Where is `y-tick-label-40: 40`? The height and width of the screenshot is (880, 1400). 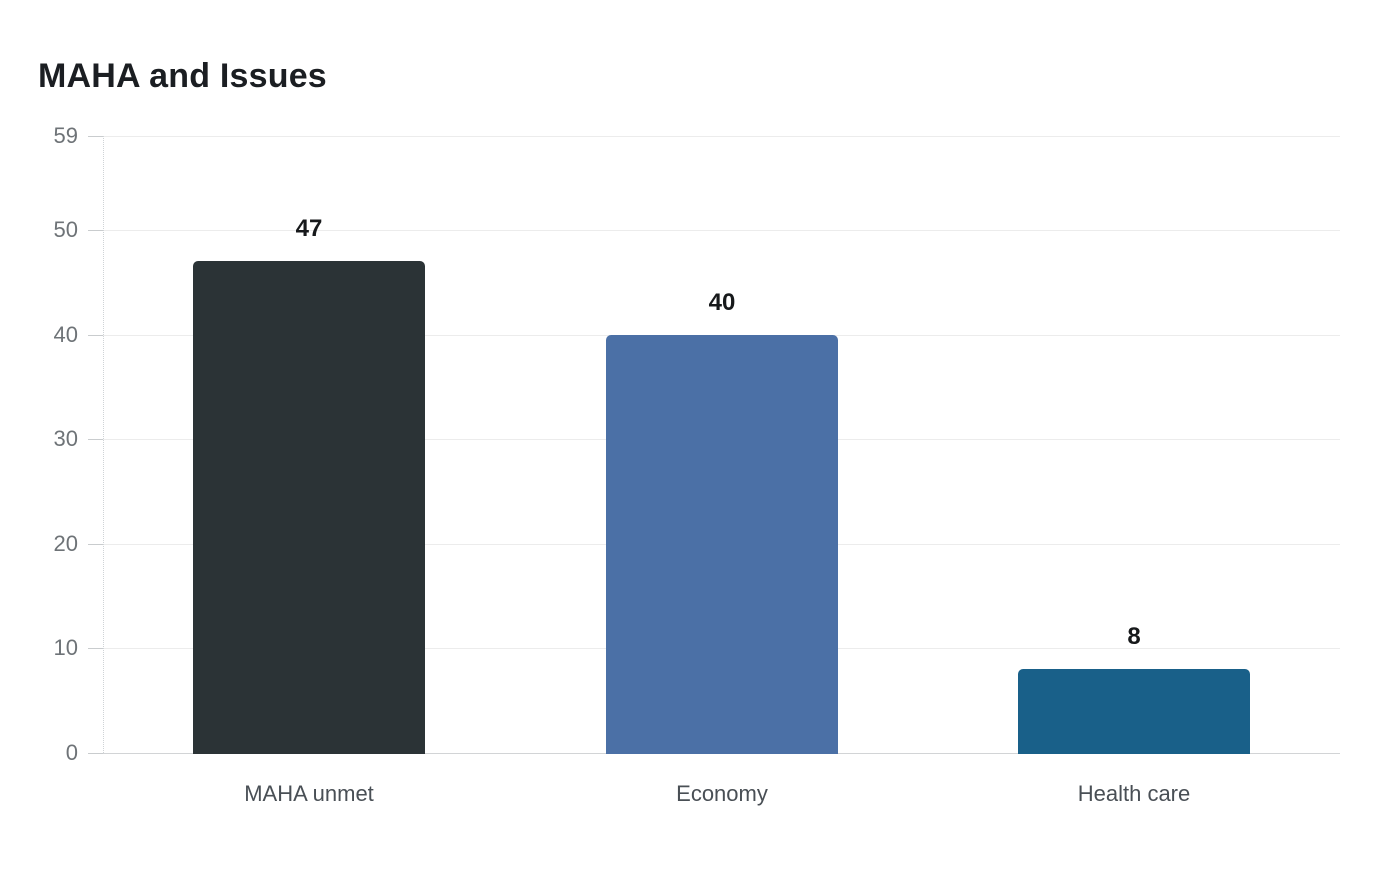
y-tick-label-40: 40 is located at coordinates (65, 334).